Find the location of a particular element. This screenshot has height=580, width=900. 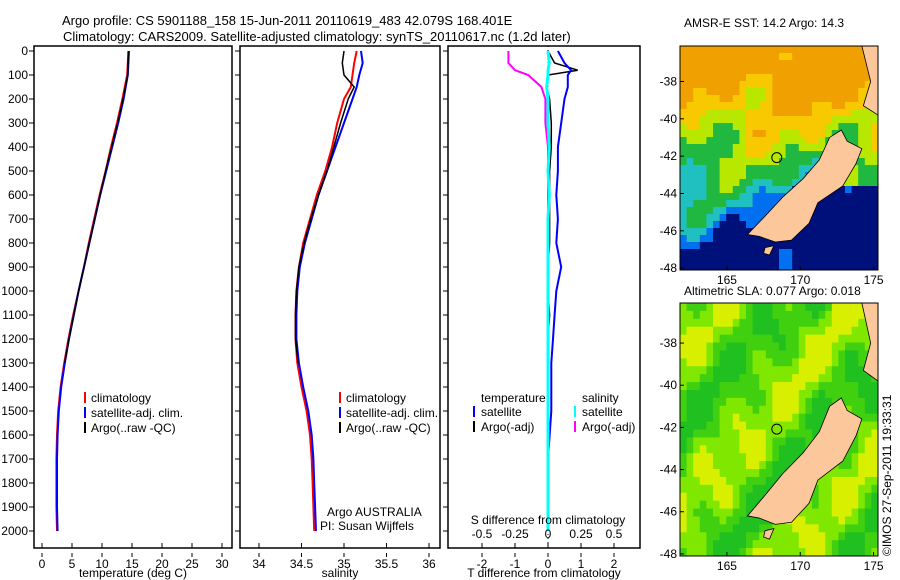

map-y-tick-label: -46 is located at coordinates (669, 231).